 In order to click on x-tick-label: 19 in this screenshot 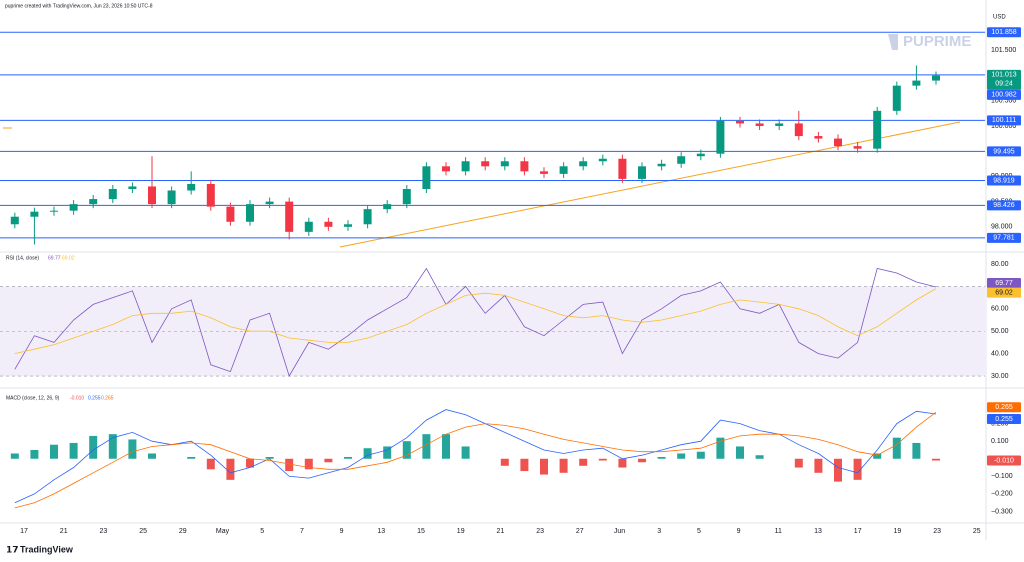, I will do `click(461, 531)`.